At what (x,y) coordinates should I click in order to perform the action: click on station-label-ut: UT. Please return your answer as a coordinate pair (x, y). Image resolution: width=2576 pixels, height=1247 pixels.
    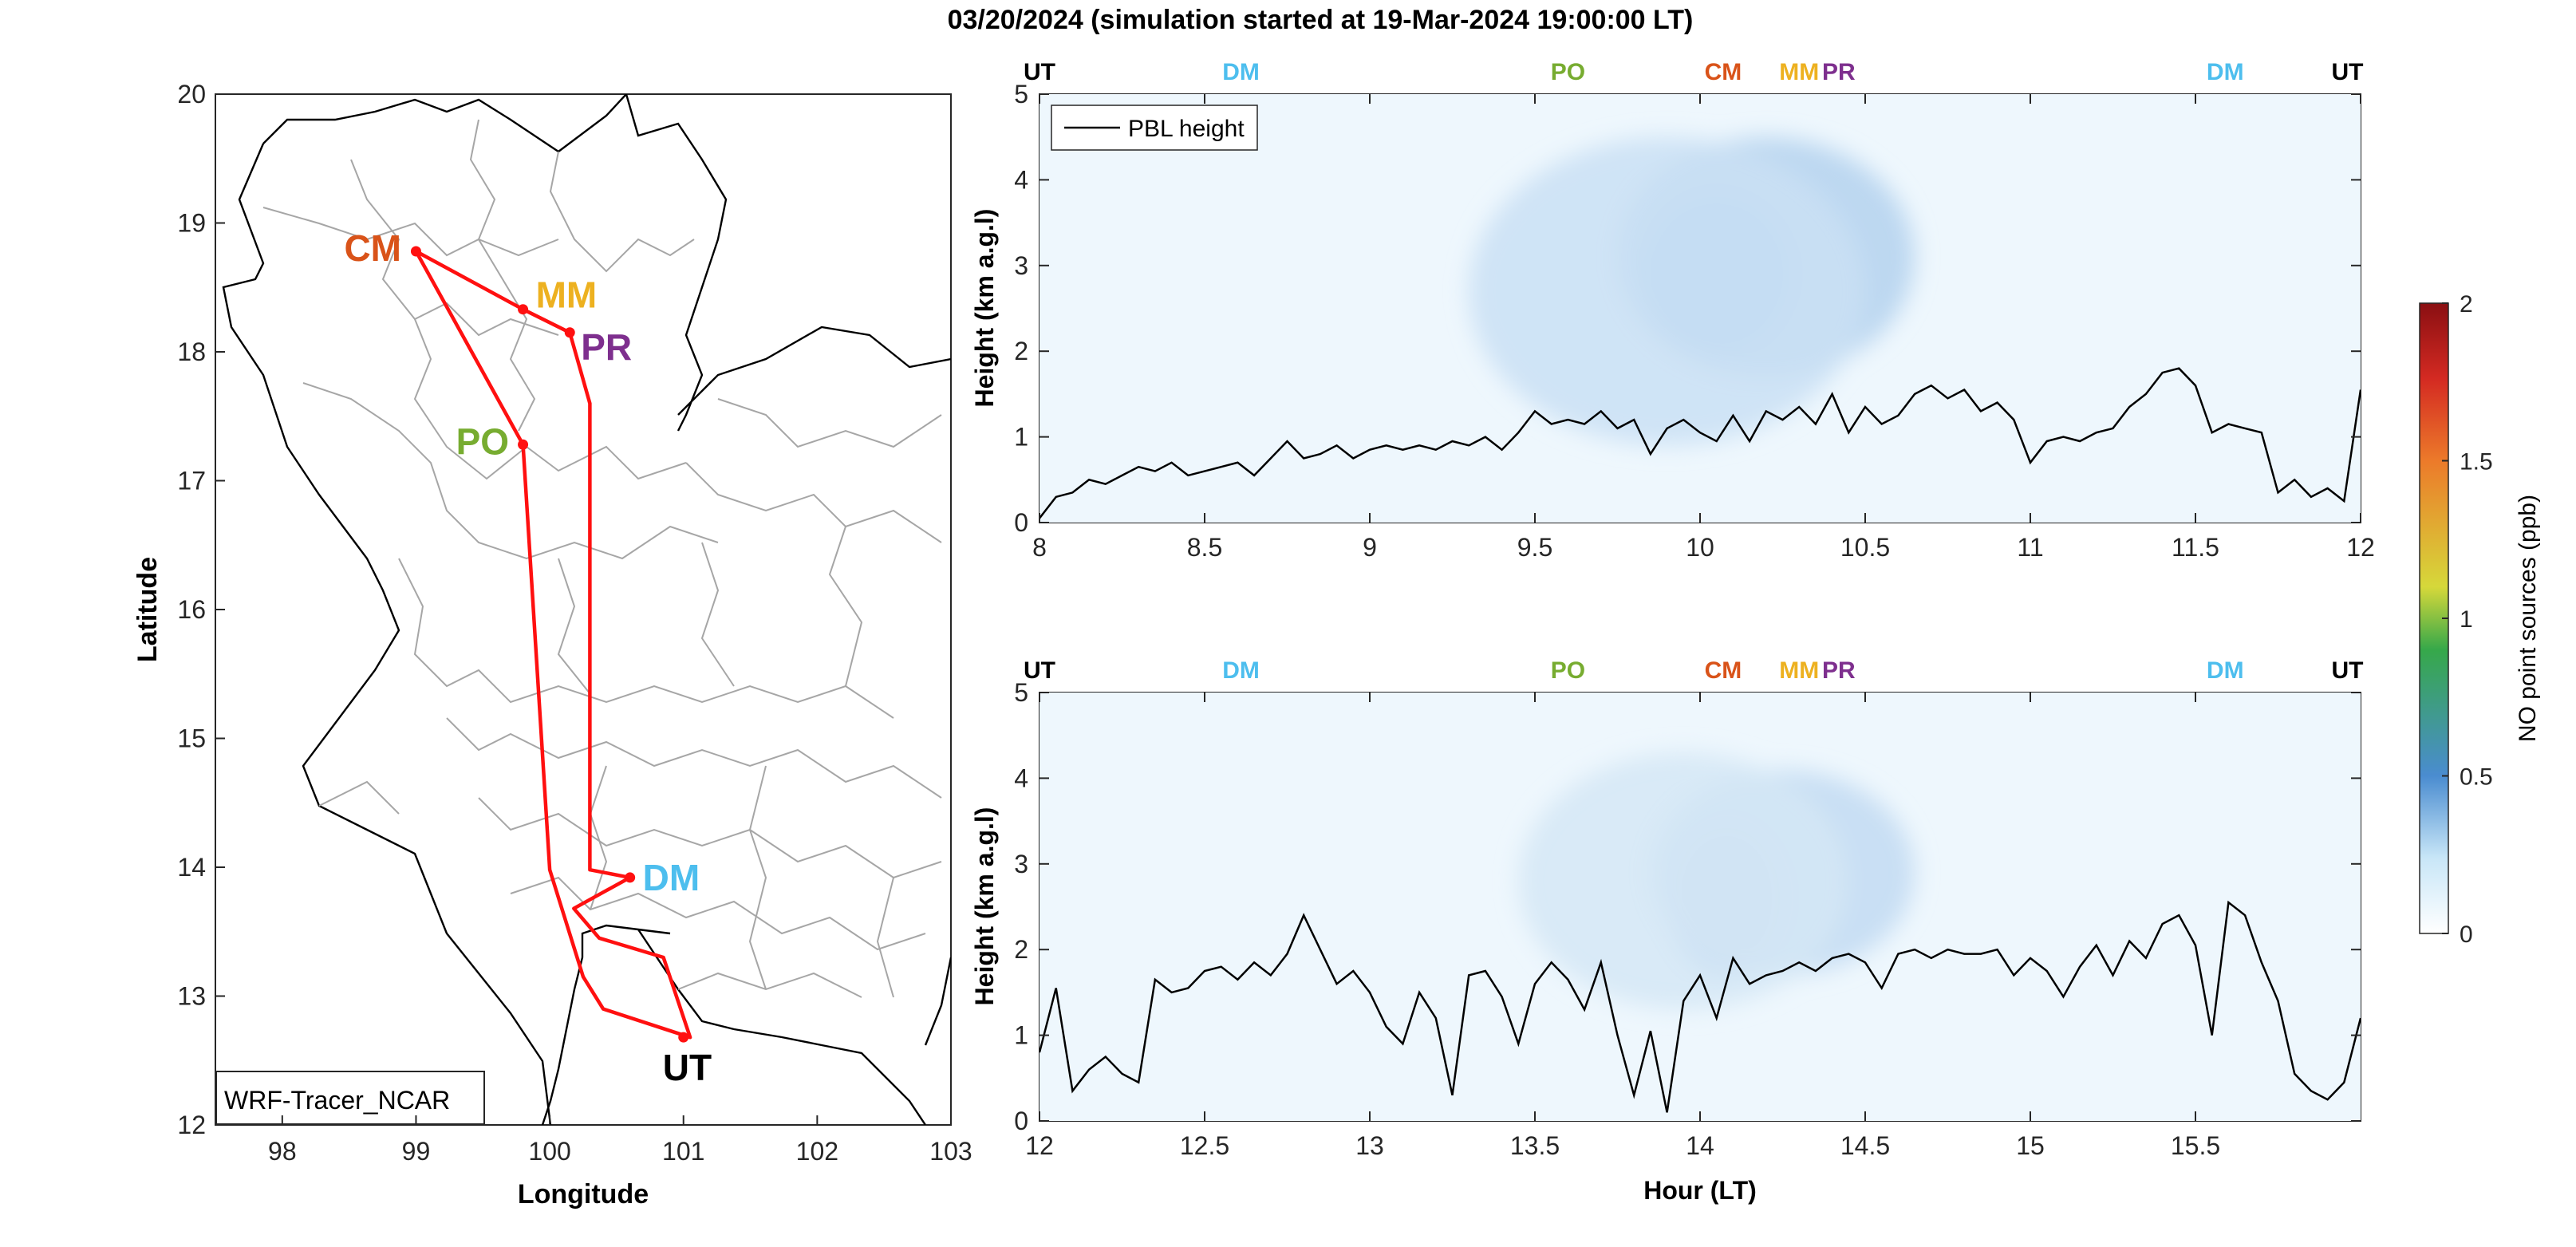
    Looking at the image, I should click on (687, 1067).